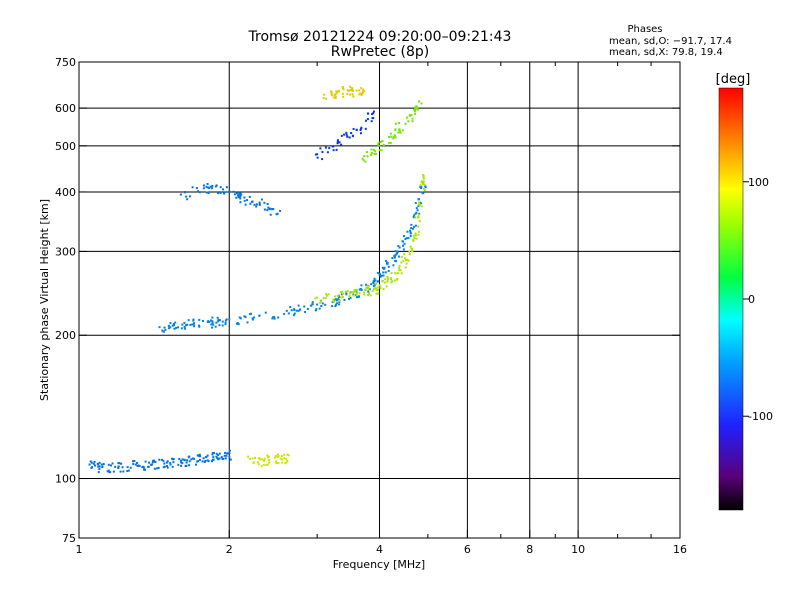  I want to click on chart-title: Tromsø 20121224 09:20:00–09:21:43, so click(380, 37).